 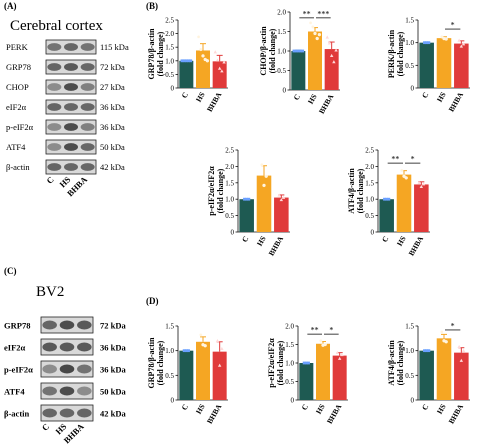 I want to click on blot-protein-label: CHOP, so click(x=17, y=87).